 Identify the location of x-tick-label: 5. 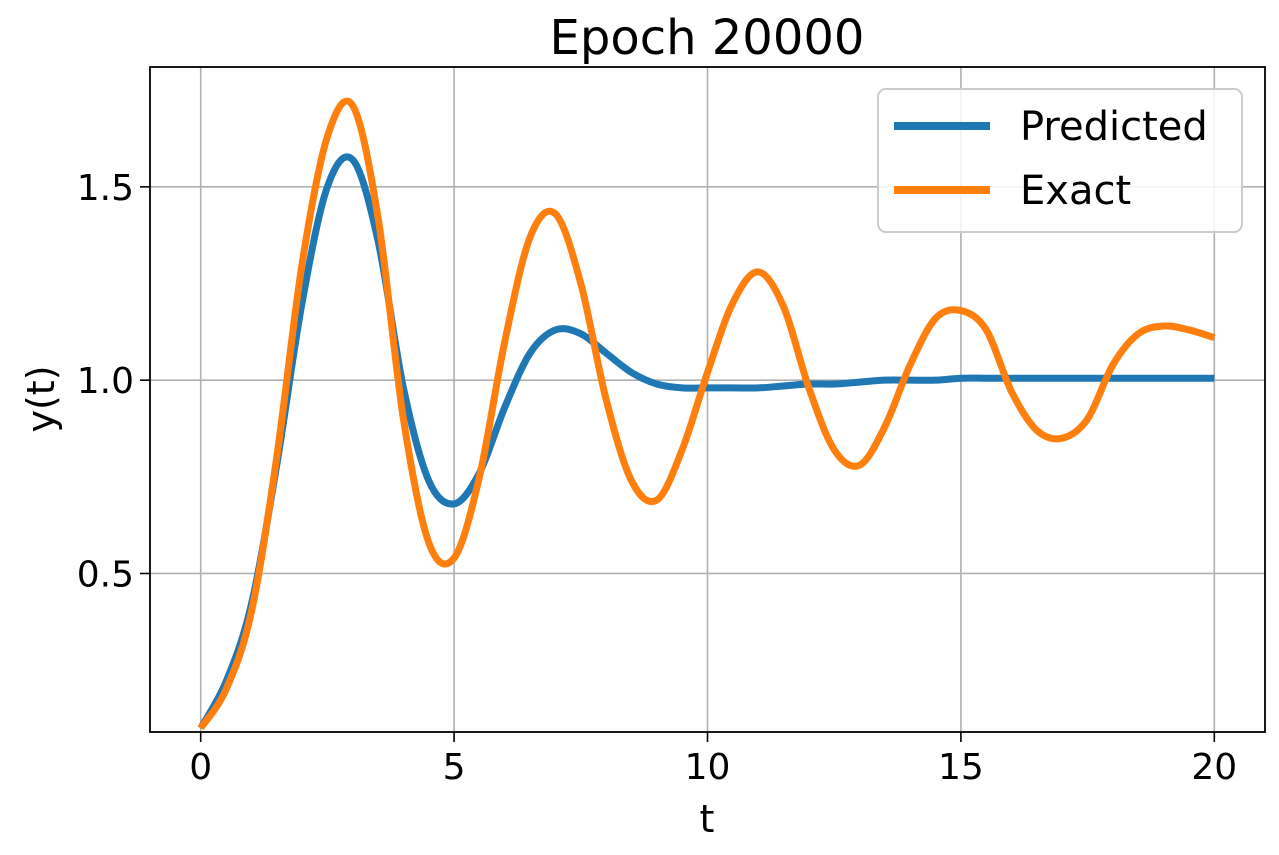
(454, 767).